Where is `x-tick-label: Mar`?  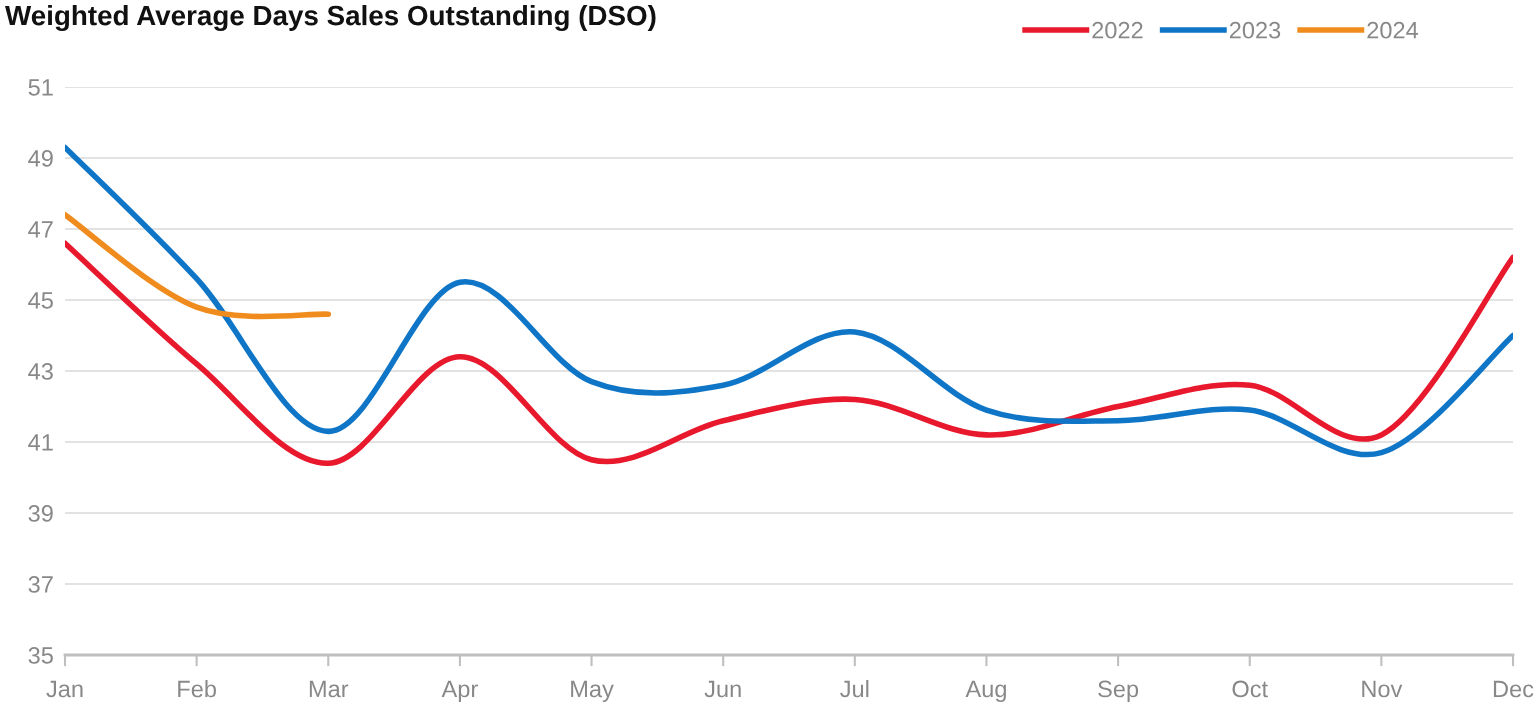
x-tick-label: Mar is located at coordinates (329, 689).